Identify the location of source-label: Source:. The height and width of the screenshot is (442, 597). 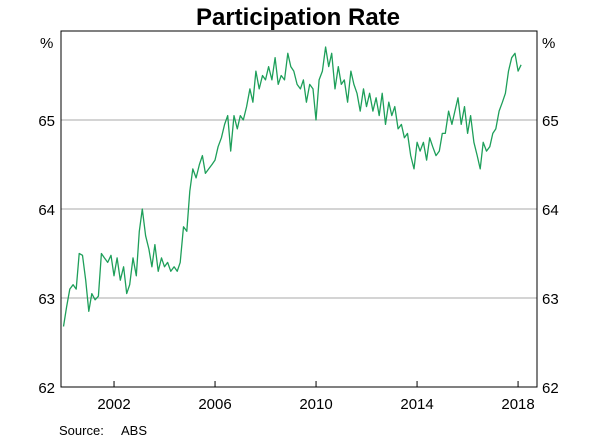
(81, 430).